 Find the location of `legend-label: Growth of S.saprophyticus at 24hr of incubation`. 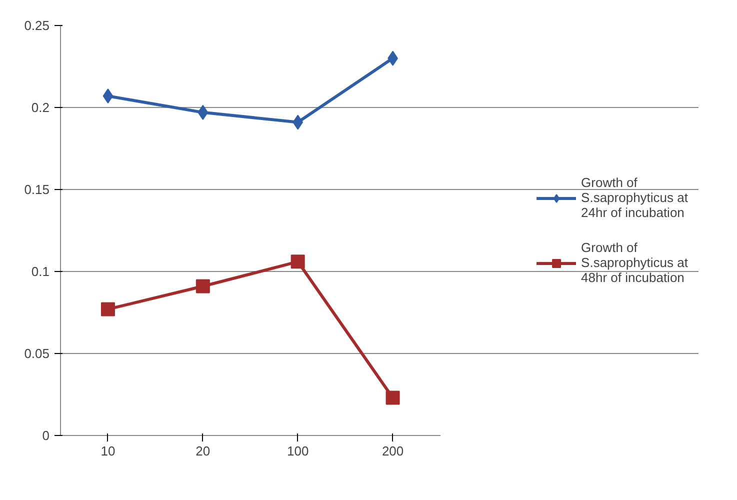

legend-label: Growth of S.saprophyticus at 24hr of incubation is located at coordinates (634, 197).